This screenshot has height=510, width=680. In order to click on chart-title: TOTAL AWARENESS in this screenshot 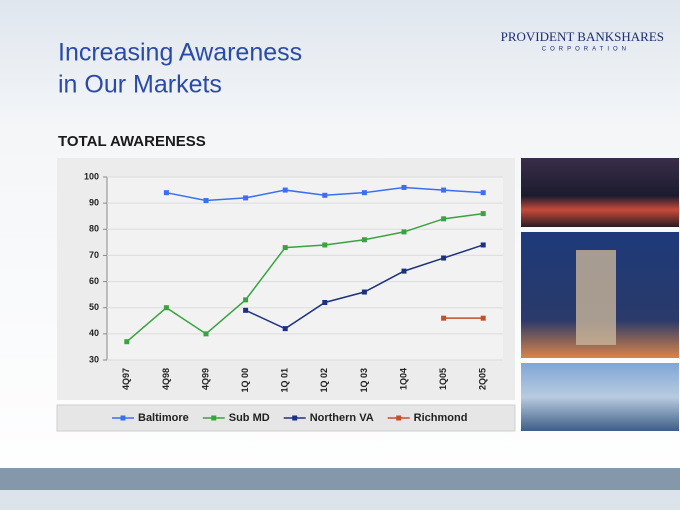, I will do `click(132, 141)`.